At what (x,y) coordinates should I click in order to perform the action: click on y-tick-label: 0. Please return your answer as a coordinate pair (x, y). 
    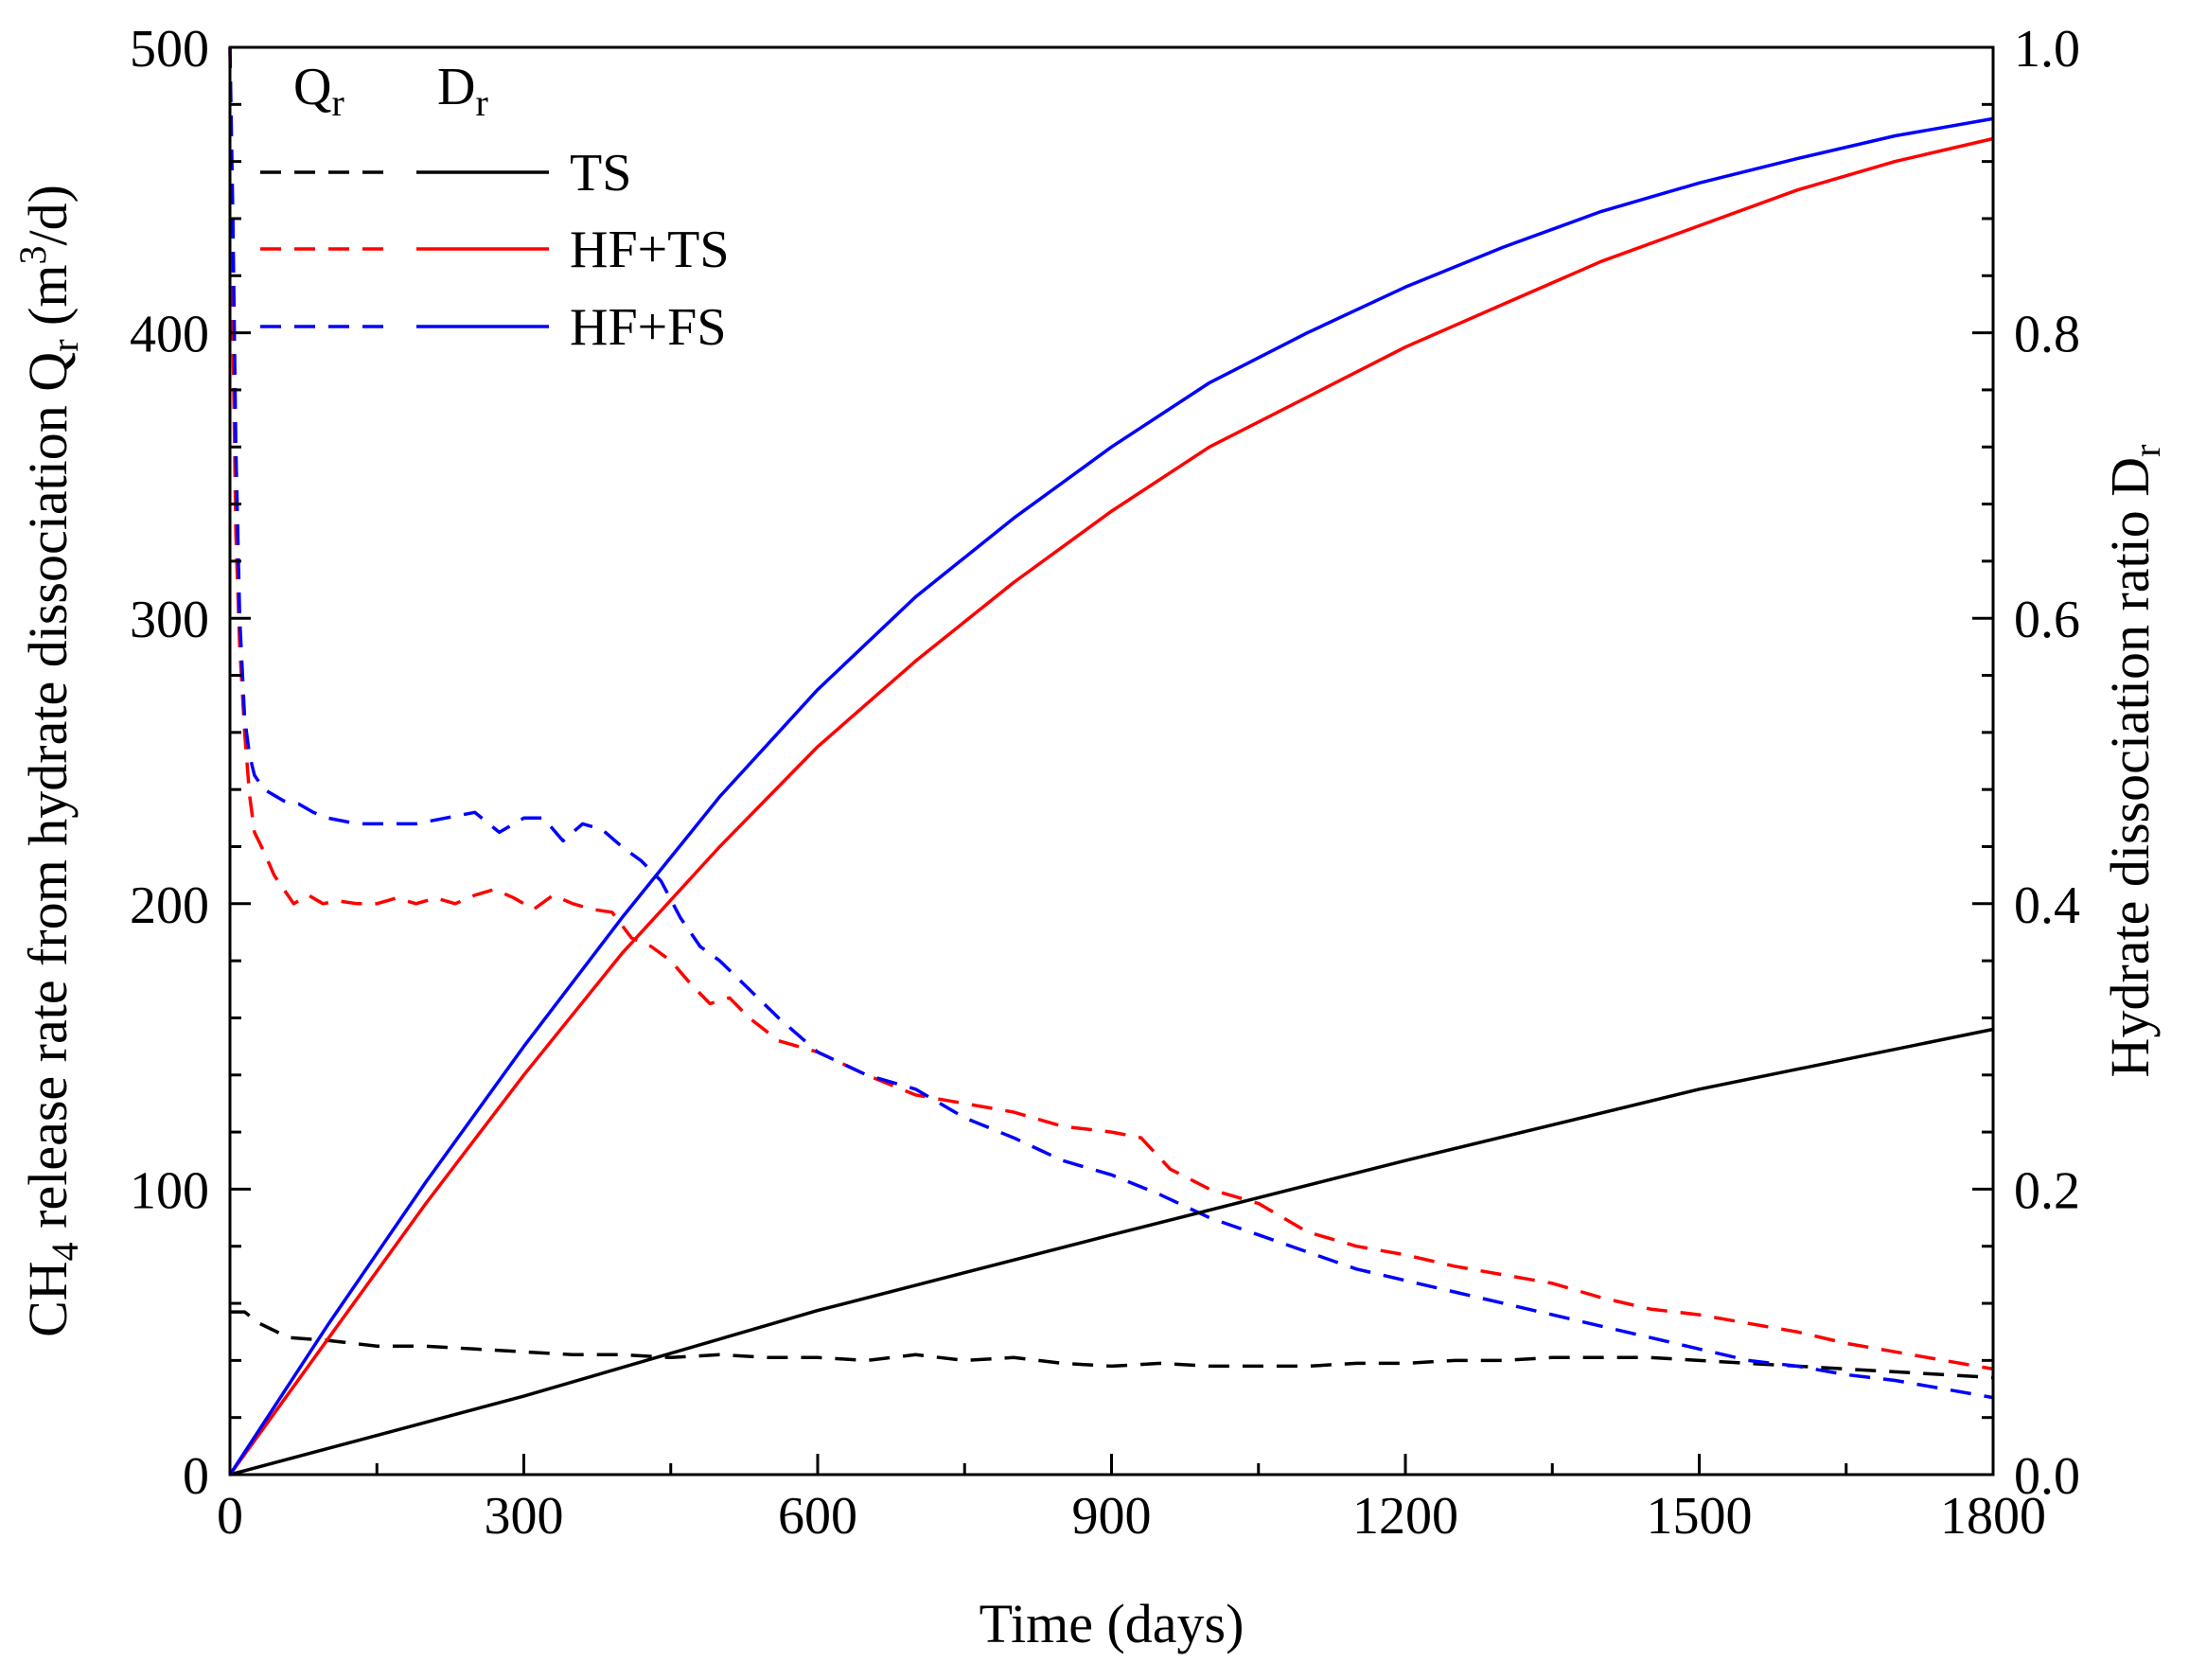
    Looking at the image, I should click on (196, 1476).